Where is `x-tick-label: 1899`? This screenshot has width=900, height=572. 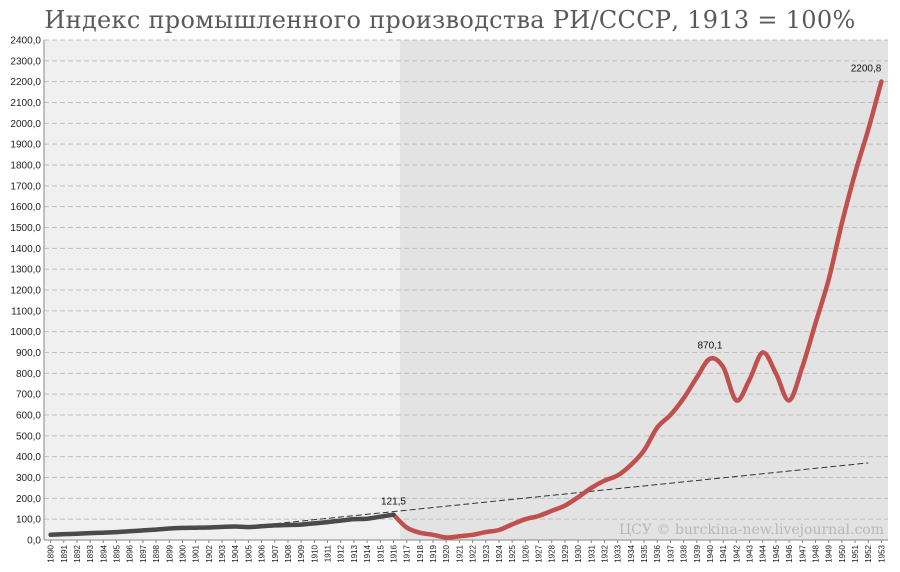
x-tick-label: 1899 is located at coordinates (169, 553).